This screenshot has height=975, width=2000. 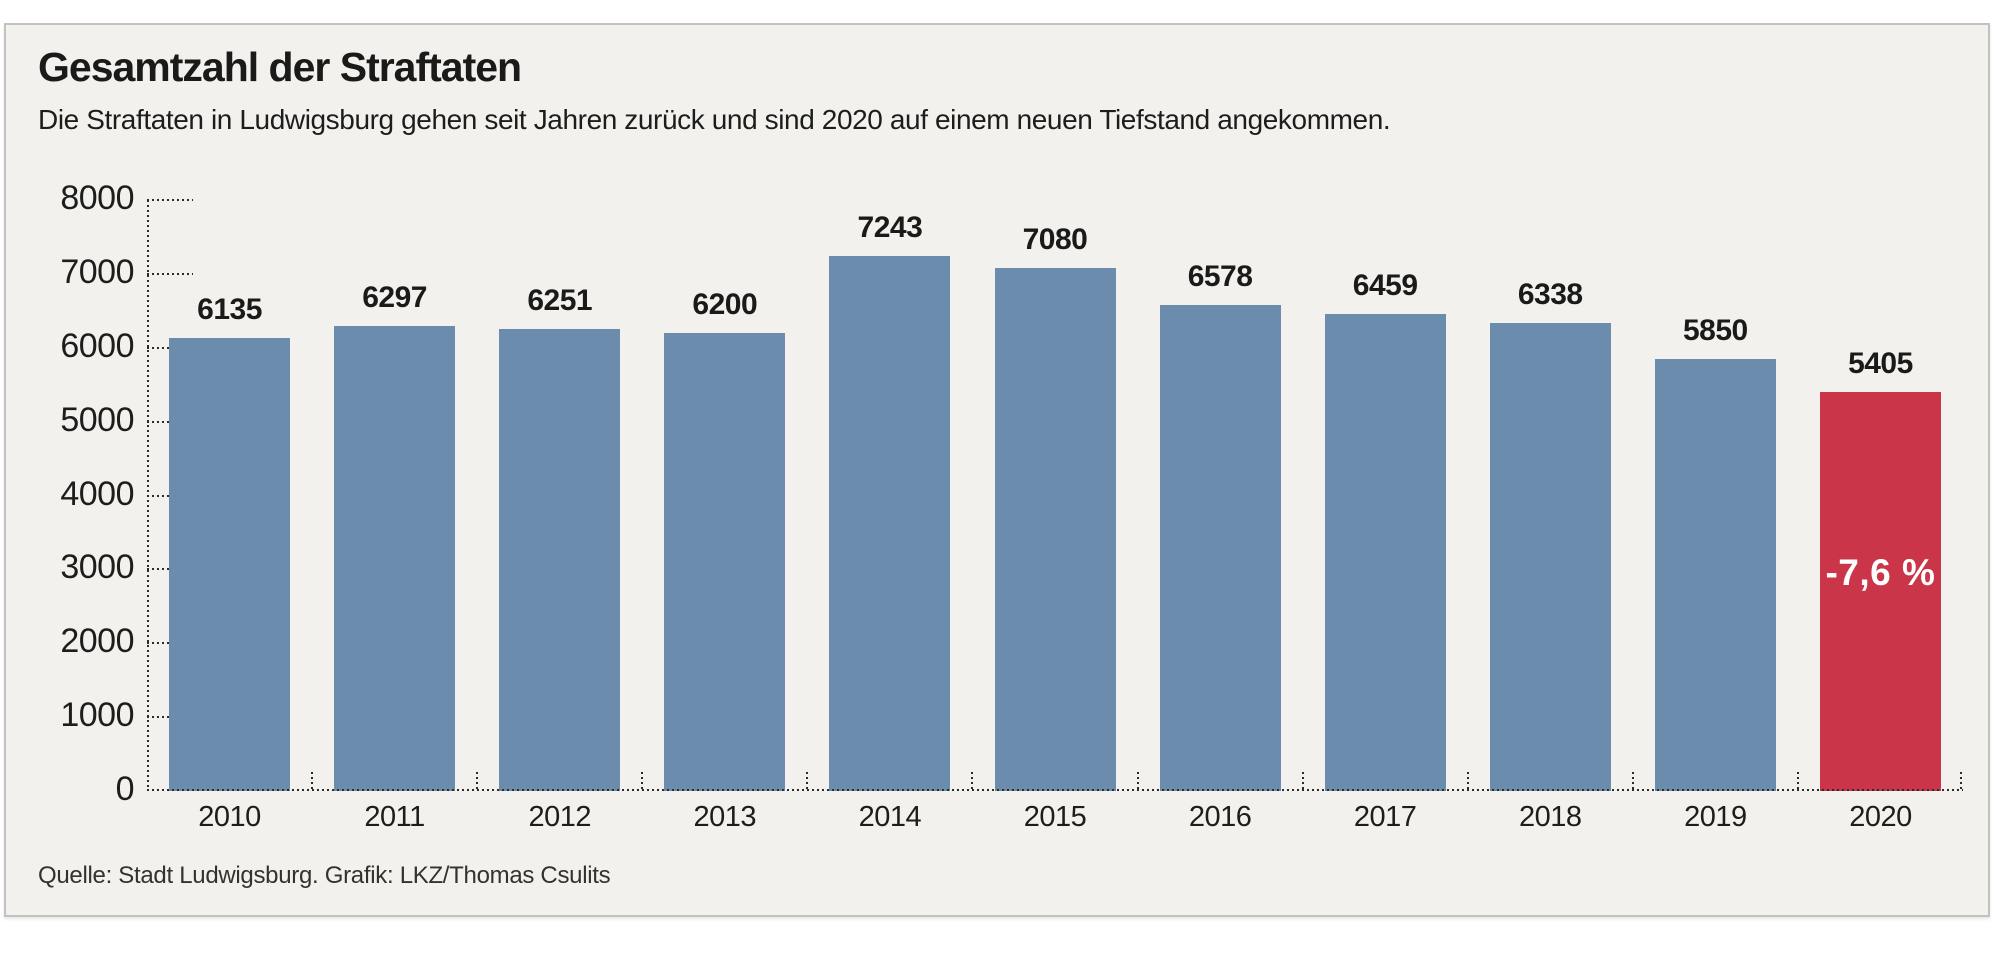 I want to click on y-axis-label: 7000, so click(x=97, y=271).